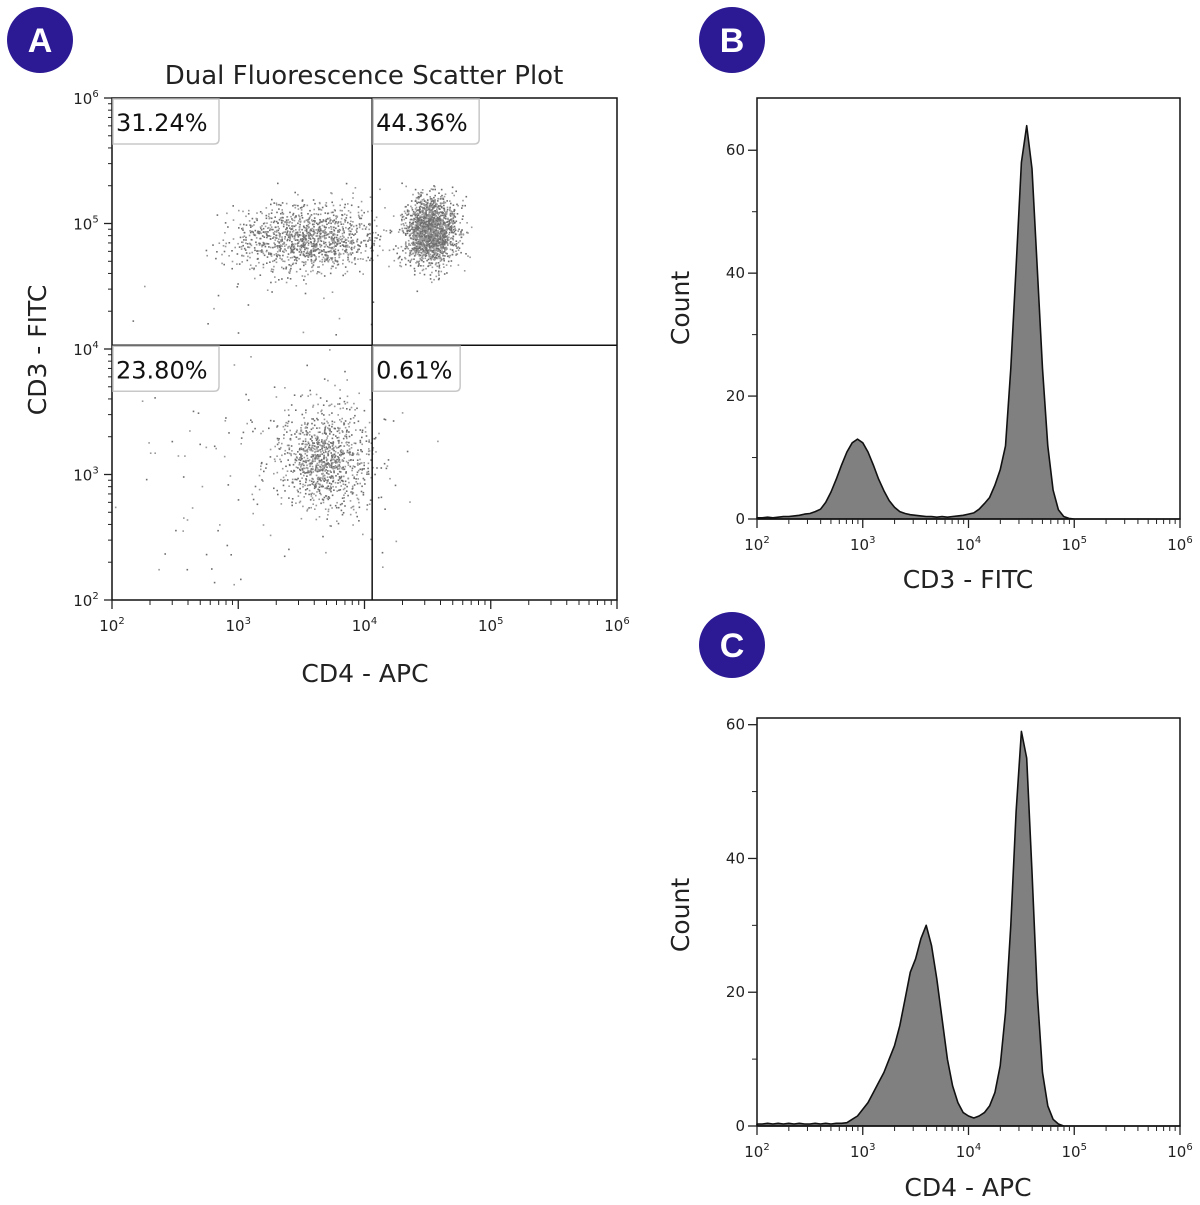 The height and width of the screenshot is (1205, 1200). I want to click on hist-b-x-tick-label: 102, so click(756, 544).